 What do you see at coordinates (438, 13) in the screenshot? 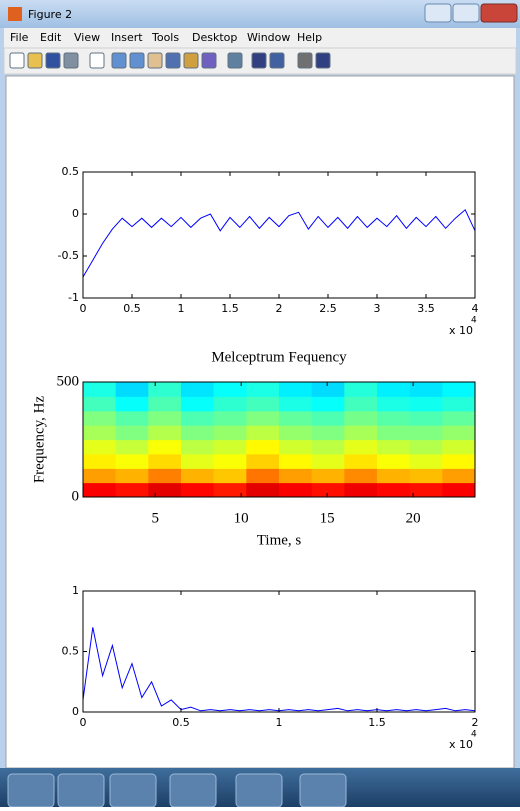
I see `minimize-button` at bounding box center [438, 13].